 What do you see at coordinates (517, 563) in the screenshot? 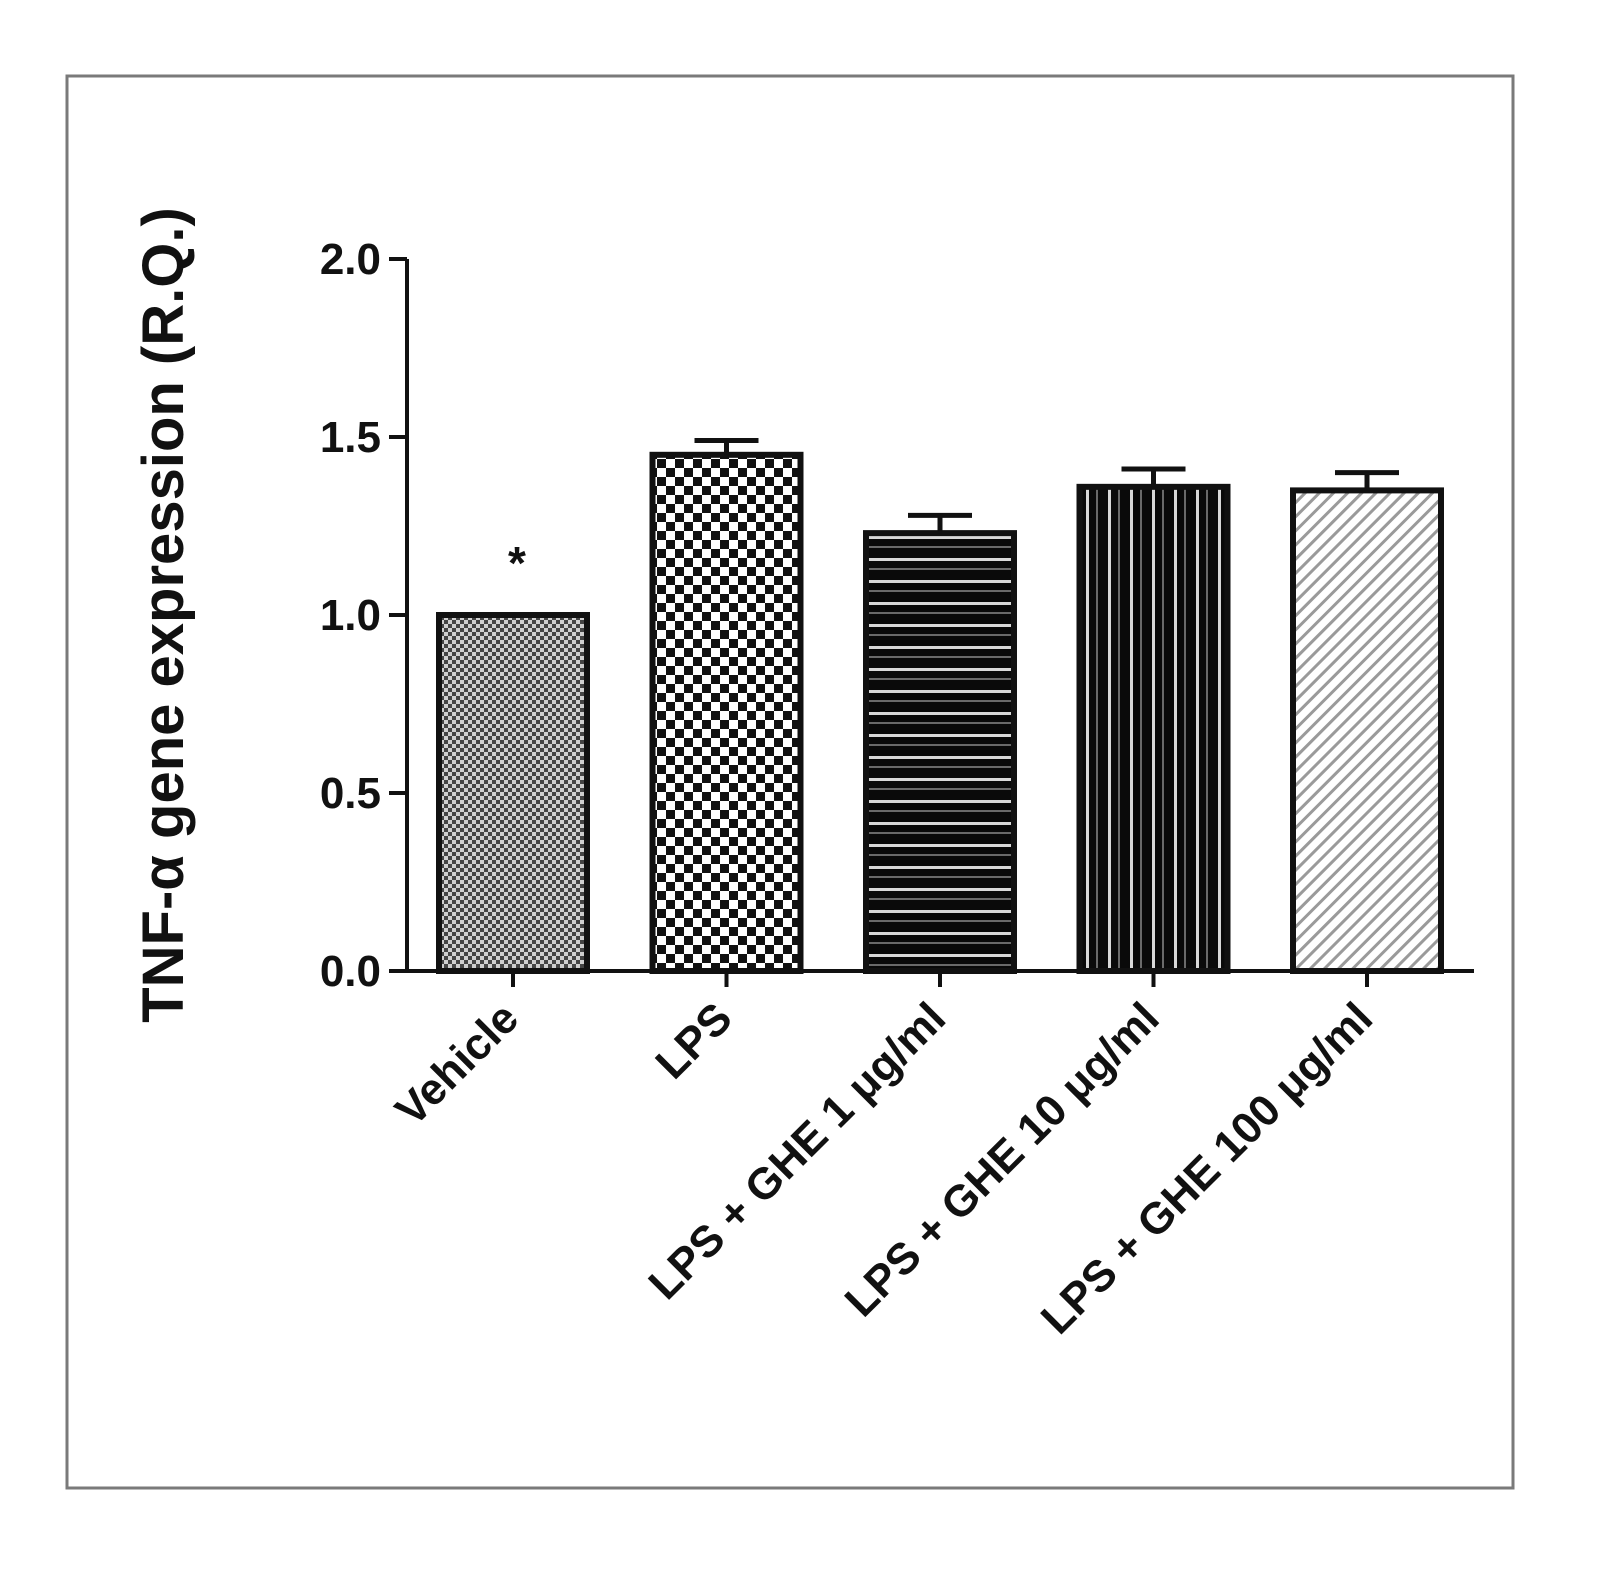
I see `significance-marker: *` at bounding box center [517, 563].